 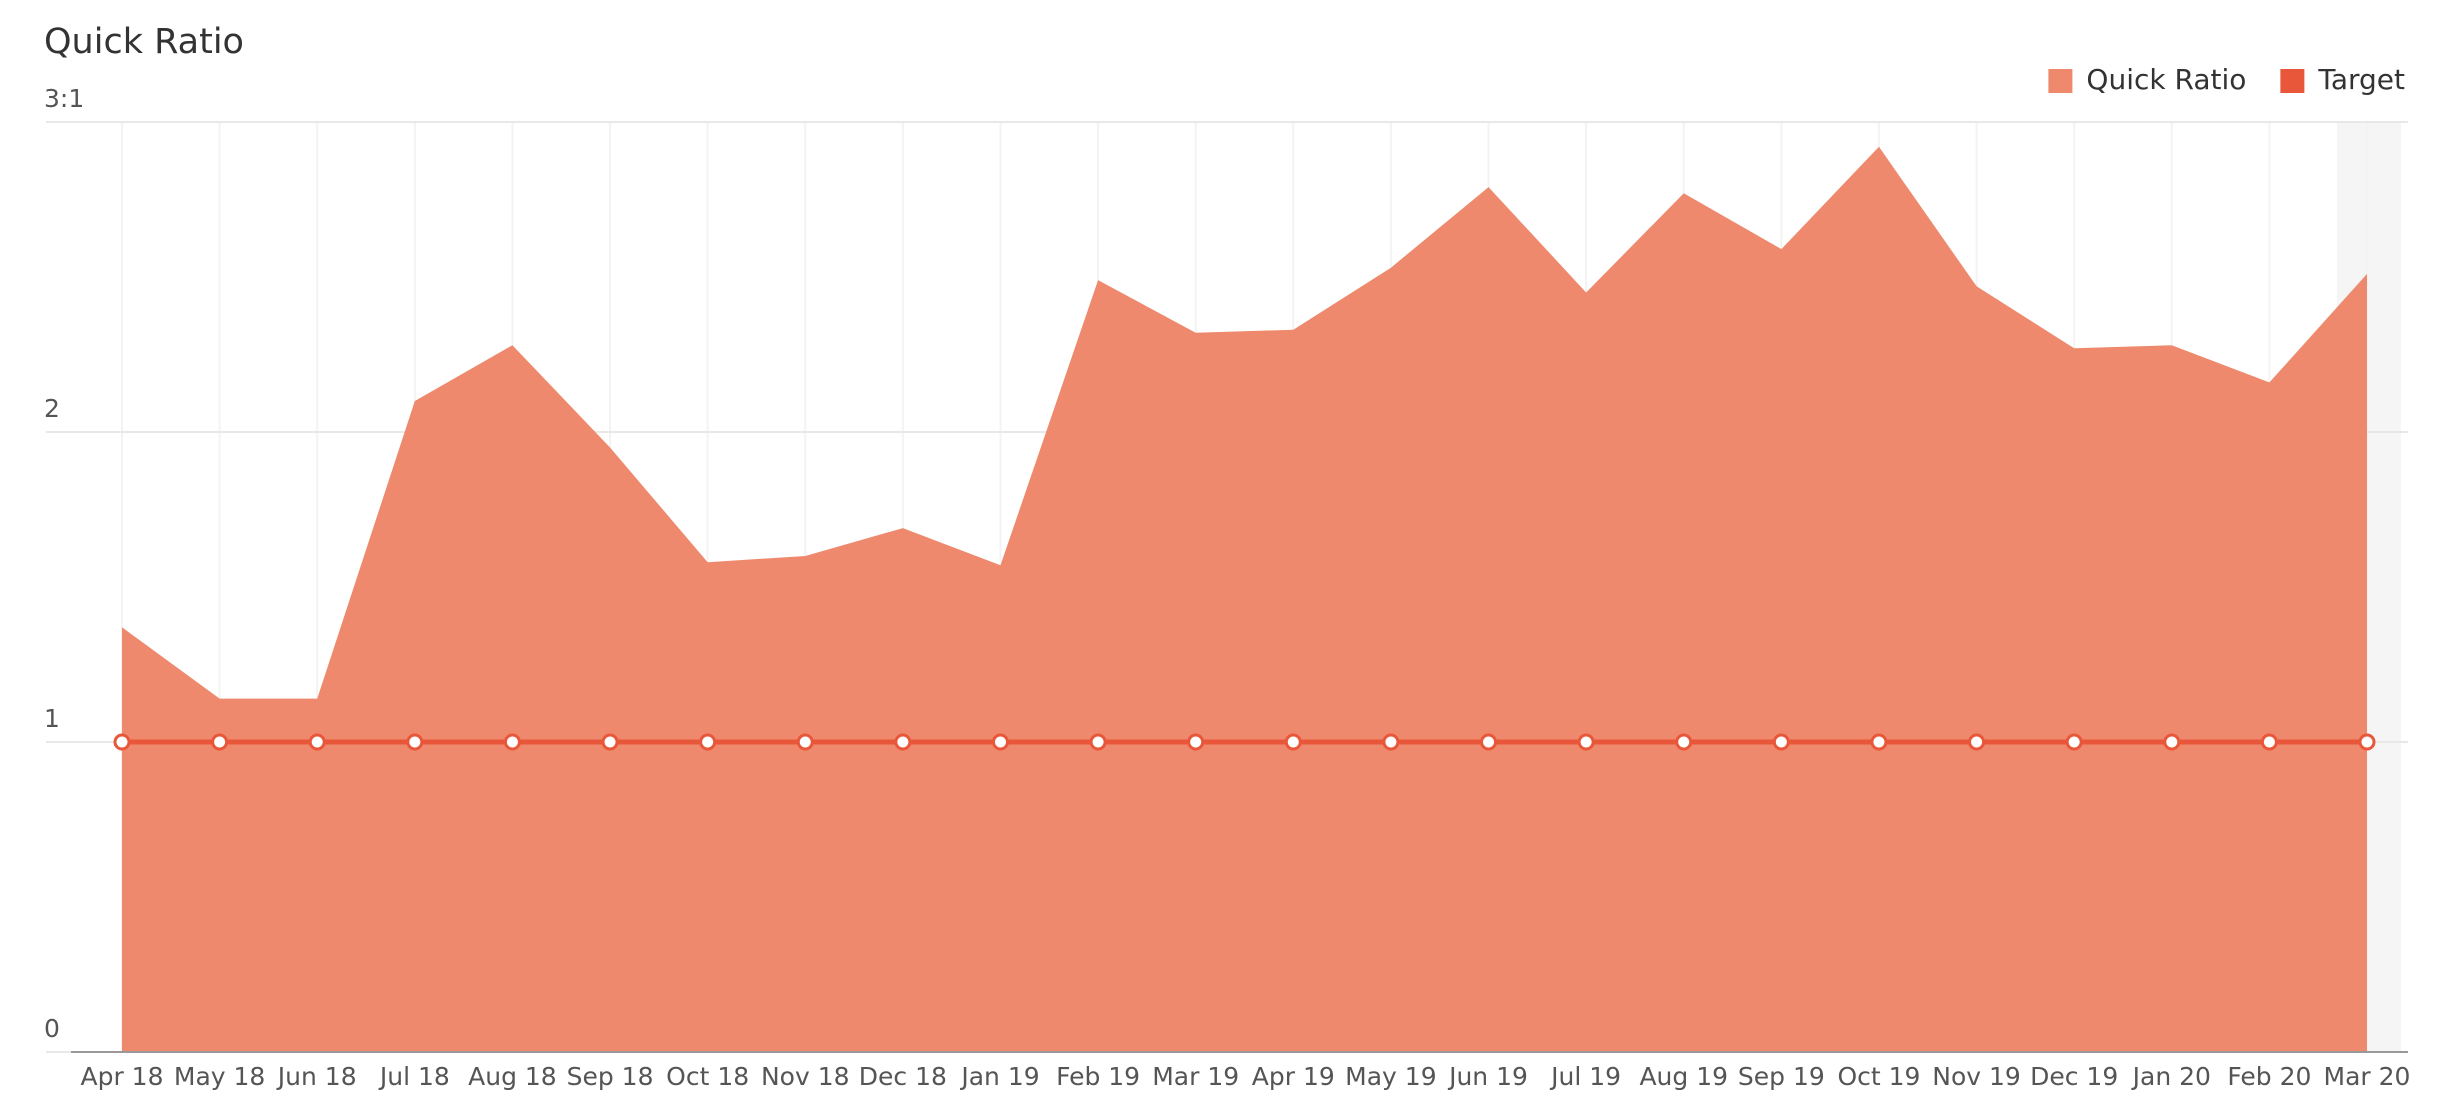 What do you see at coordinates (64, 98) in the screenshot?
I see `y-tick-label: 3:1` at bounding box center [64, 98].